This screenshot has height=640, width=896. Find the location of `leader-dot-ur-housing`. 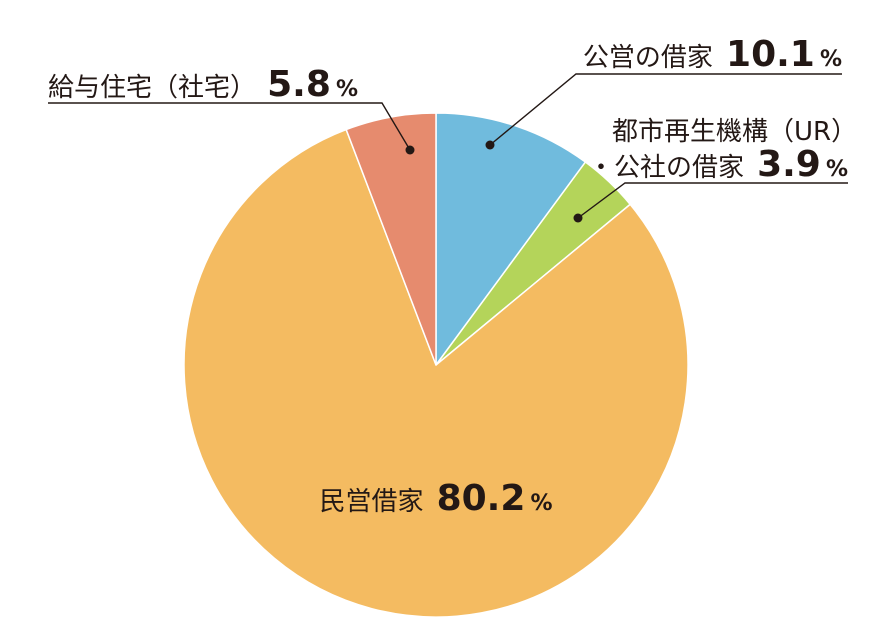

leader-dot-ur-housing is located at coordinates (578, 218).